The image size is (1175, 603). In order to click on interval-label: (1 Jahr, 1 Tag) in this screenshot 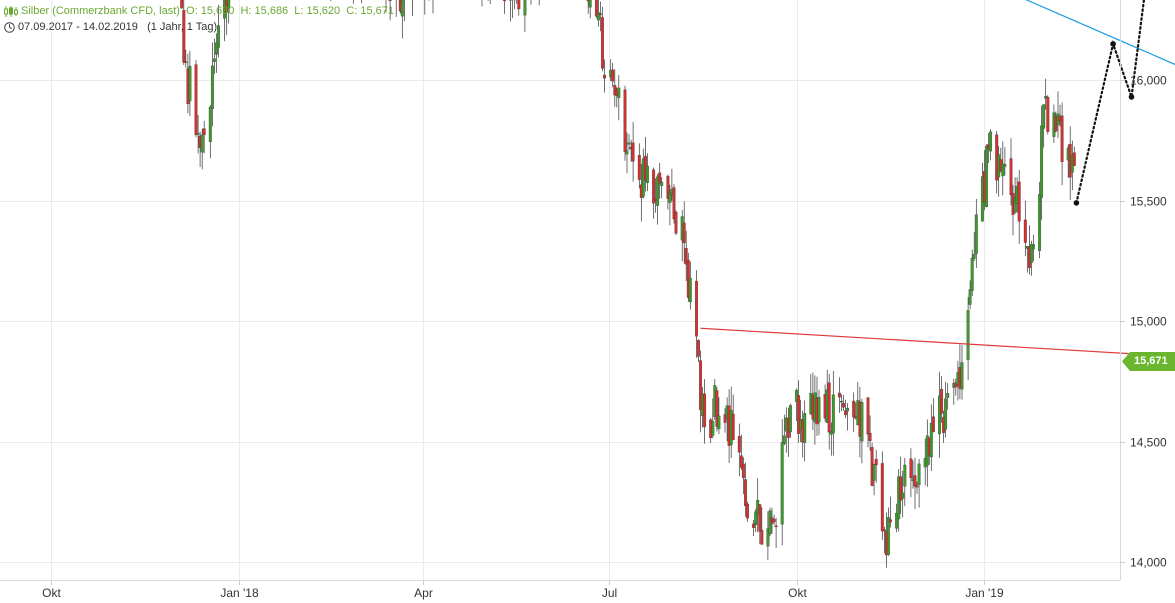, I will do `click(182, 27)`.